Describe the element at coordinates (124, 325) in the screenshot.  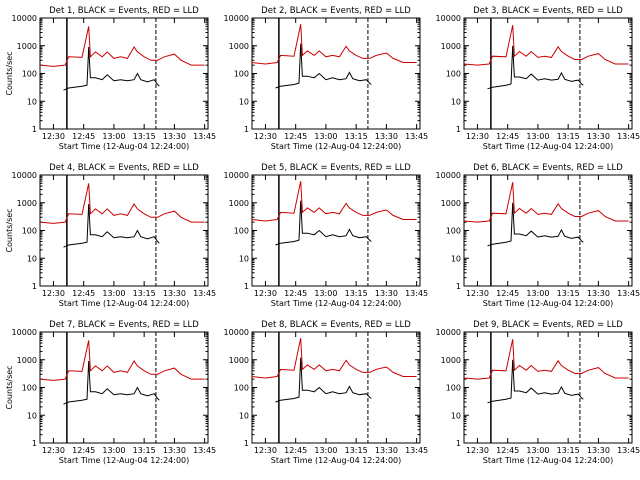
I see `chart-title: Det 7, BLACK = Events, RED = LLD` at that location.